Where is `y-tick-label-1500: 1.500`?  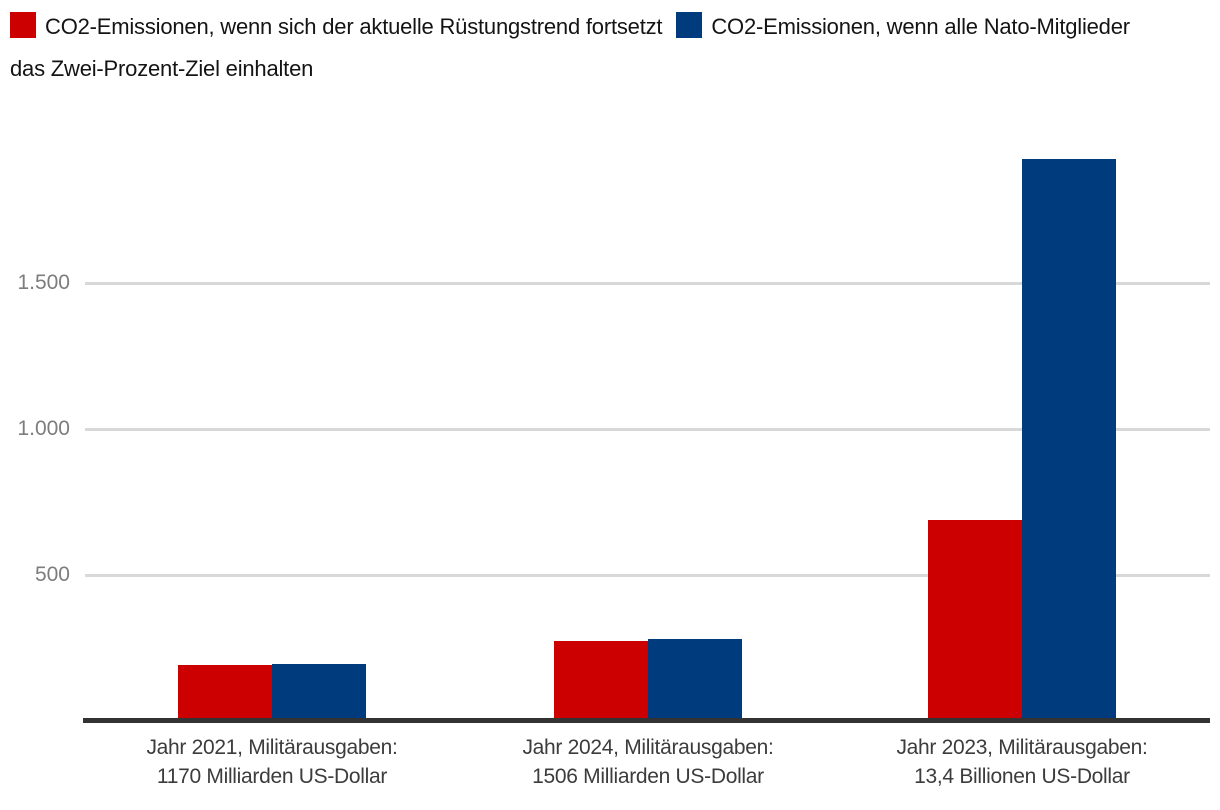 y-tick-label-1500: 1.500 is located at coordinates (43, 283).